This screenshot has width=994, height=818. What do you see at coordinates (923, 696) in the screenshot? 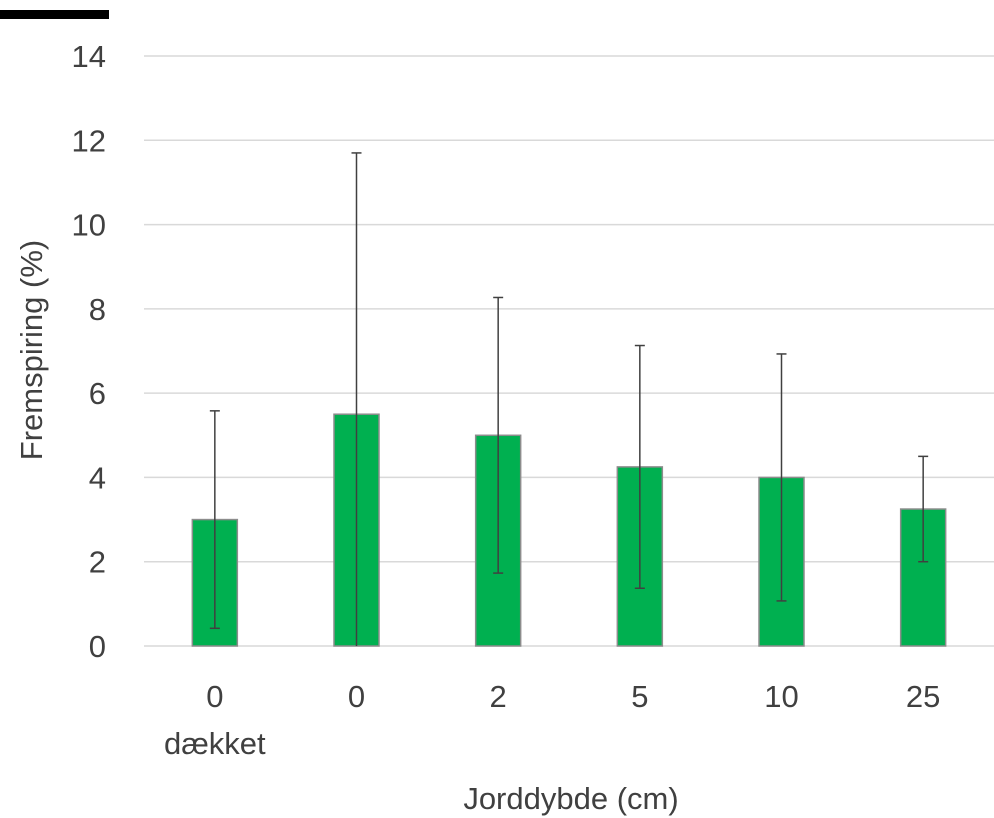
I see `x-tick-label: 25` at bounding box center [923, 696].